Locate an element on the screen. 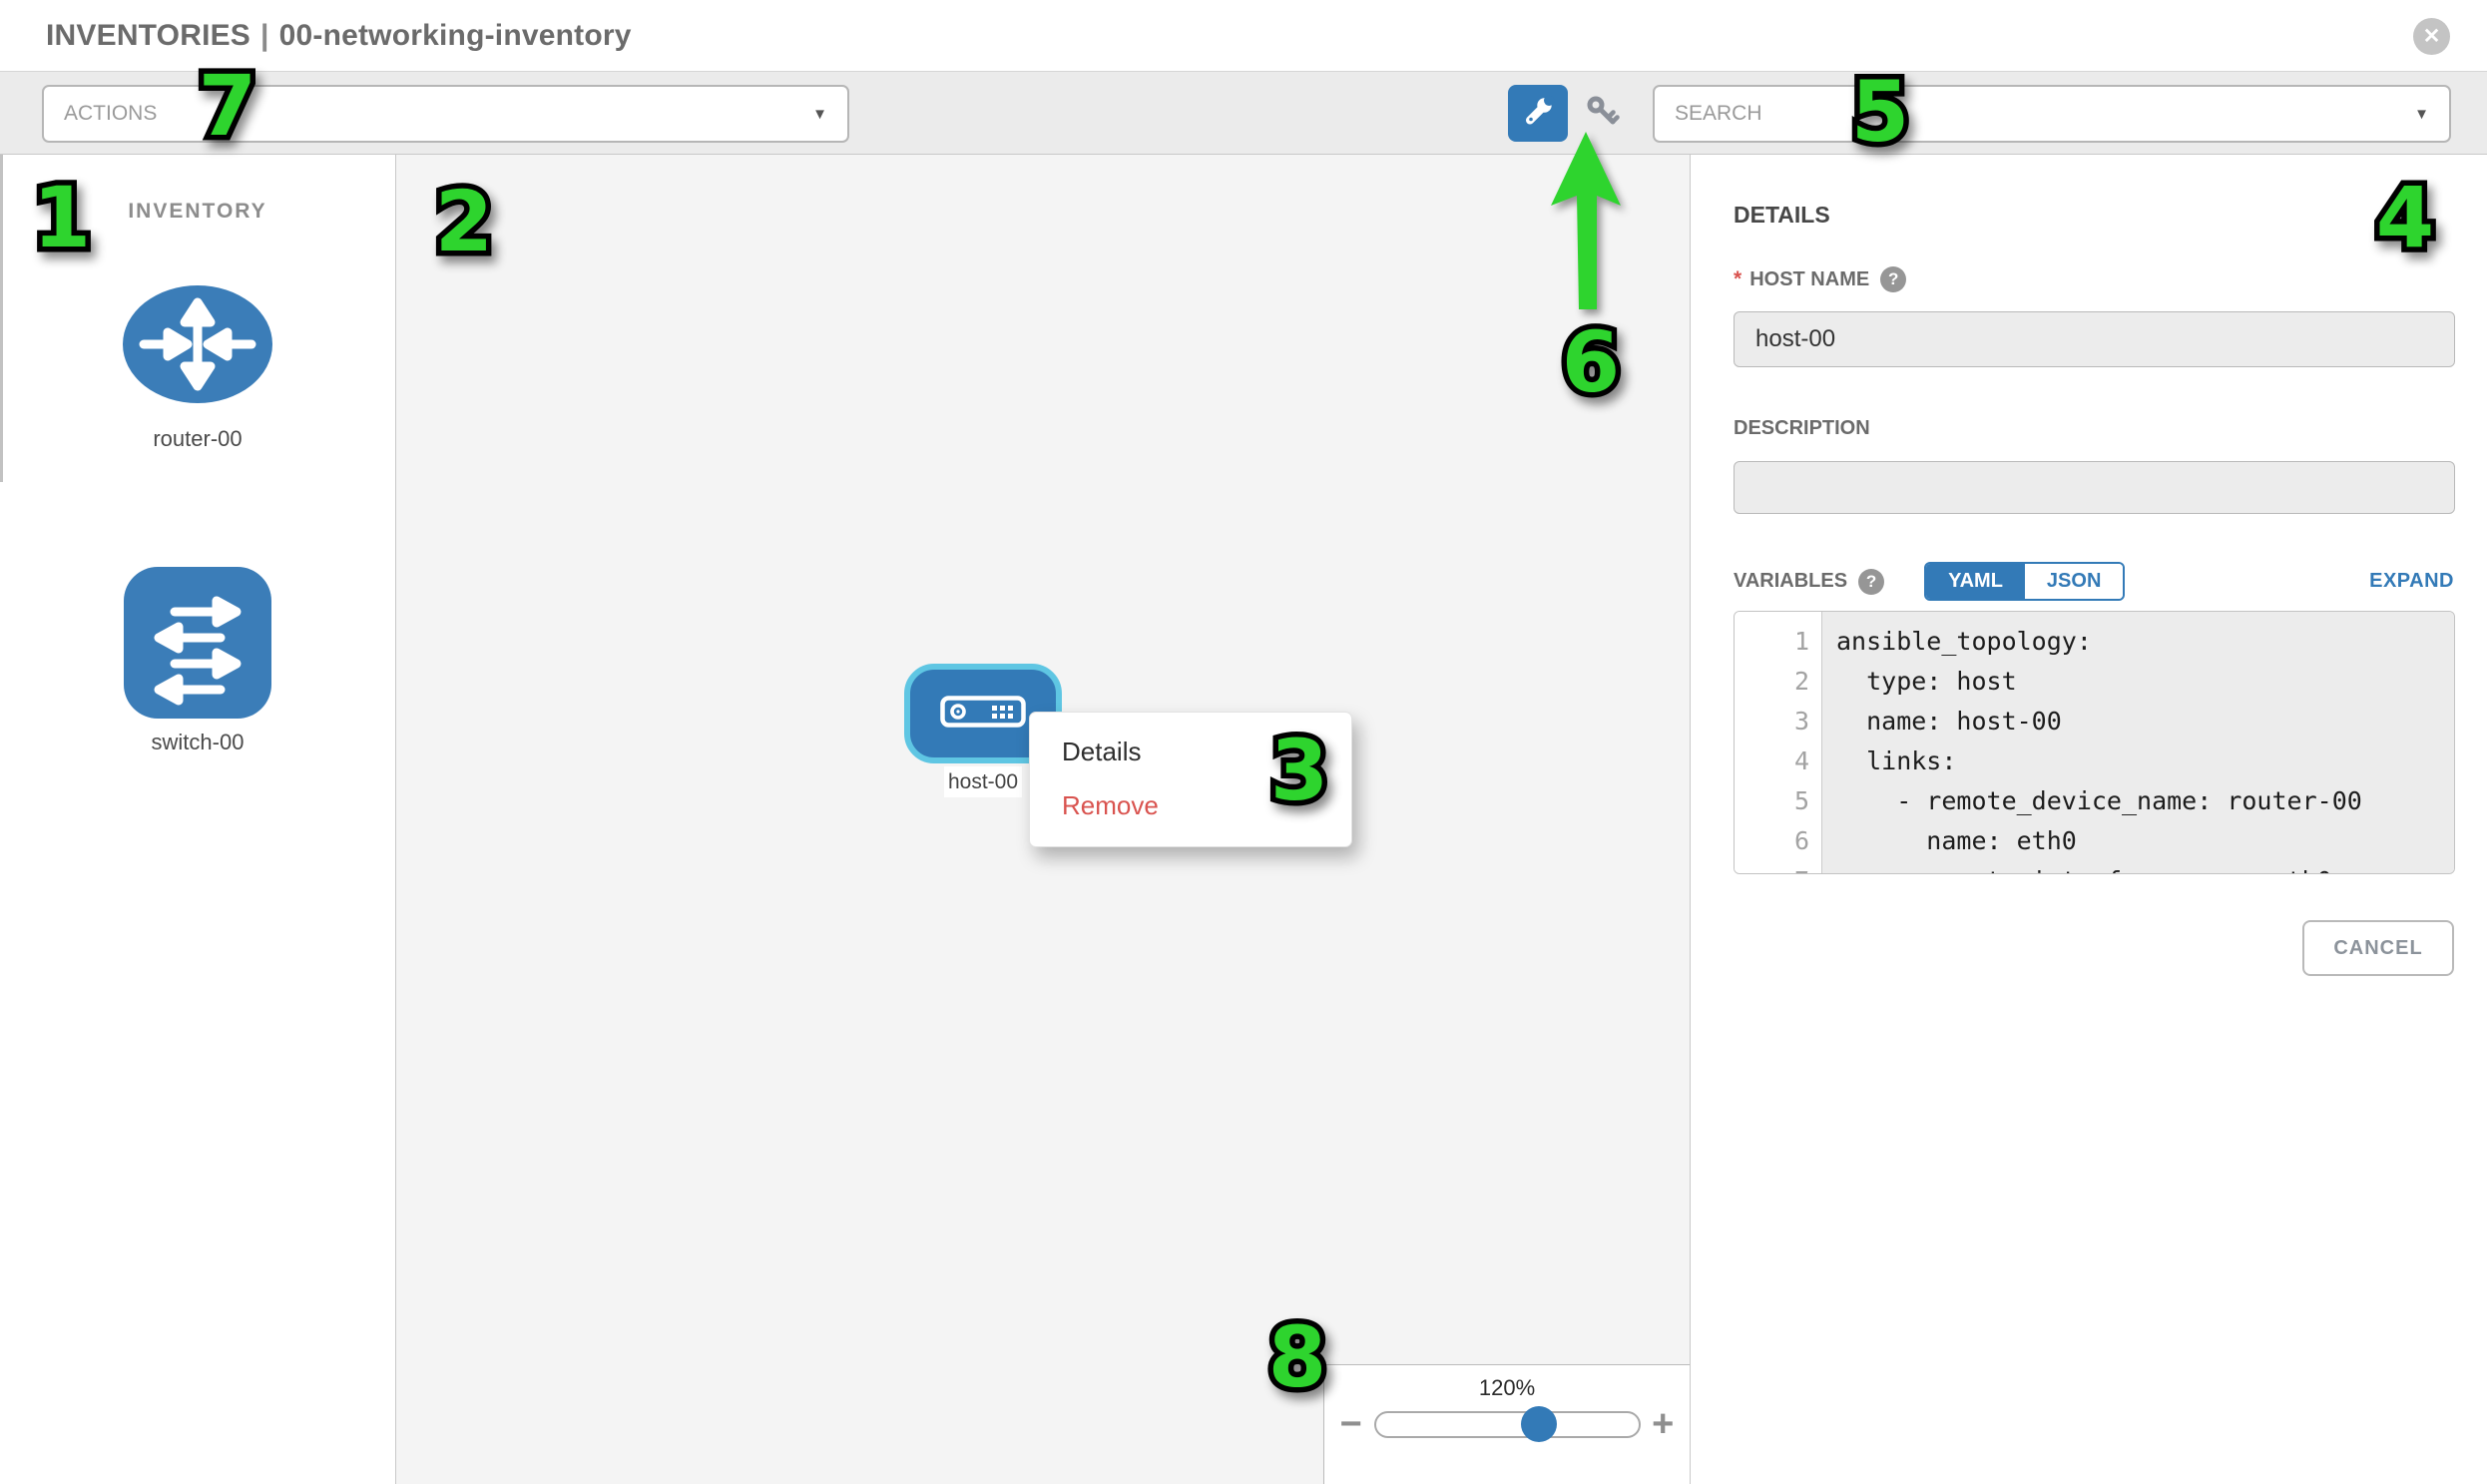  annotation-2: 2 is located at coordinates (464, 222).